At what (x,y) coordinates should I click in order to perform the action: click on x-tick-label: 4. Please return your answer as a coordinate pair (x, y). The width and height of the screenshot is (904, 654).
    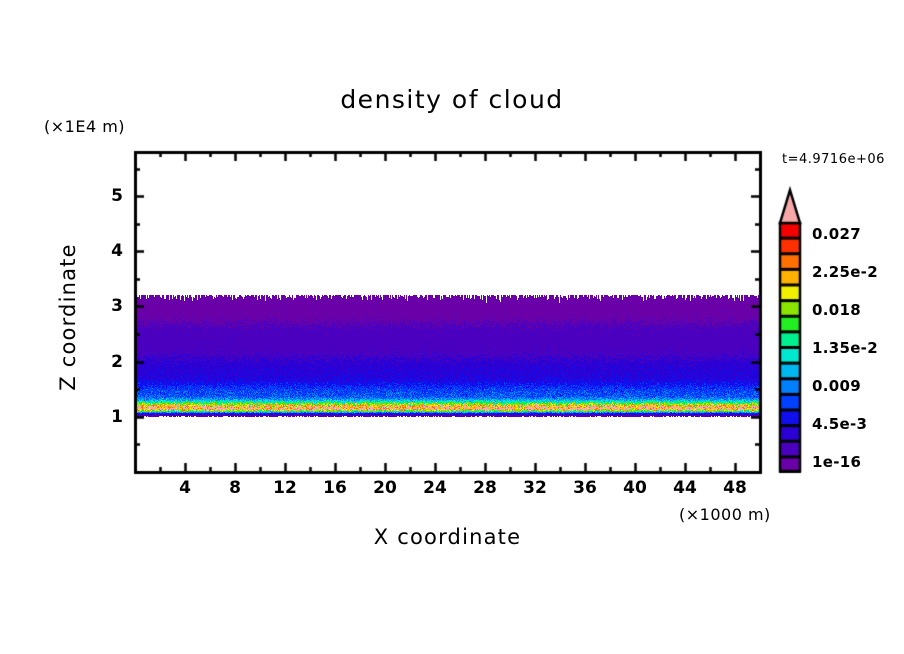
    Looking at the image, I should click on (185, 488).